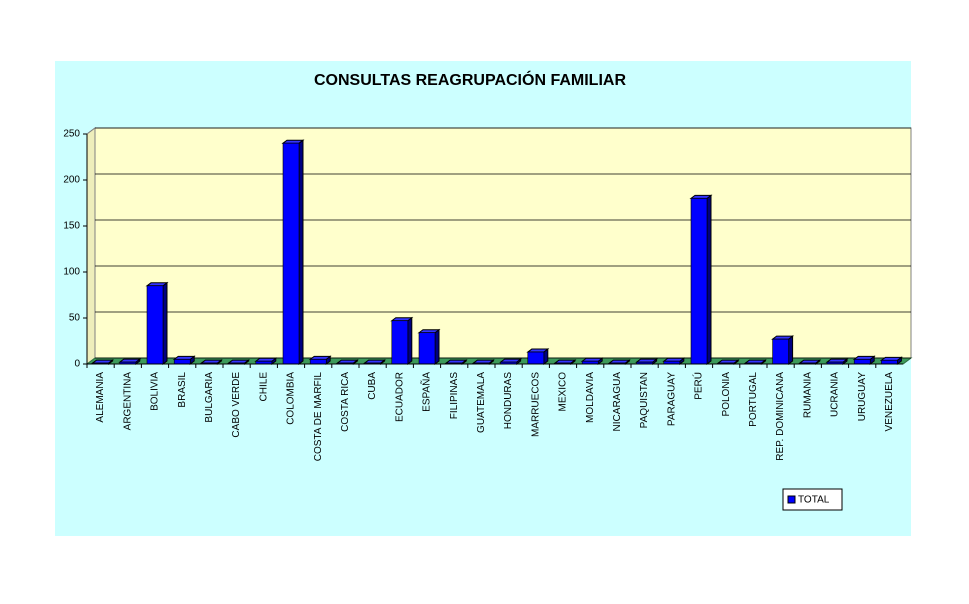 This screenshot has height=604, width=969. Describe the element at coordinates (263, 387) in the screenshot. I see `x-tick-label: CHILE` at that location.